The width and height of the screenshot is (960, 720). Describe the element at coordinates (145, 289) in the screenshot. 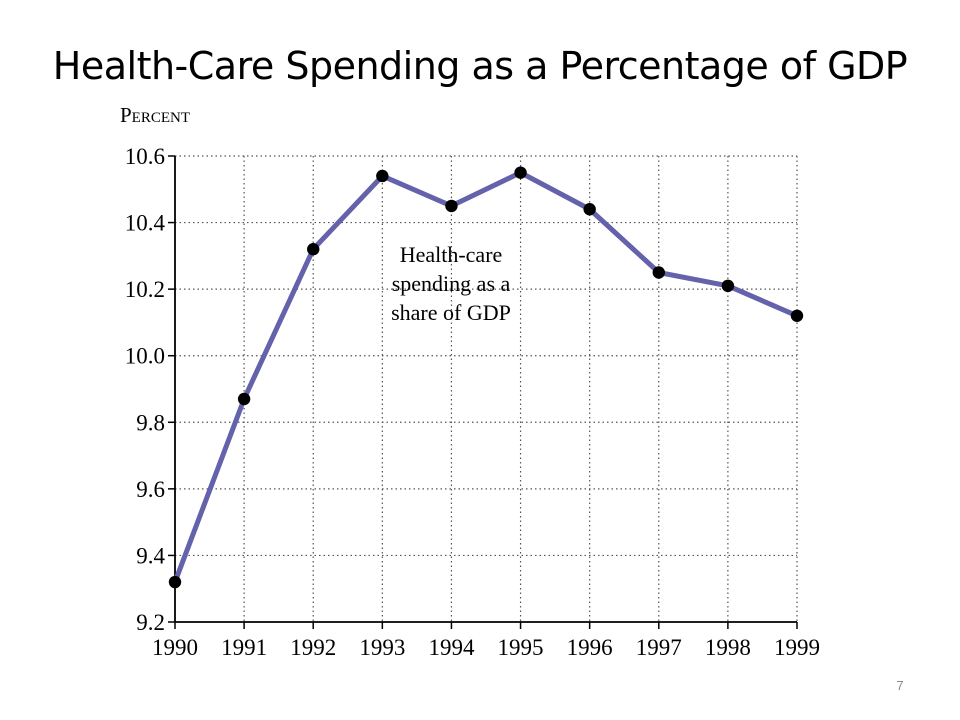

I see `y-tick-label: 10.2` at that location.